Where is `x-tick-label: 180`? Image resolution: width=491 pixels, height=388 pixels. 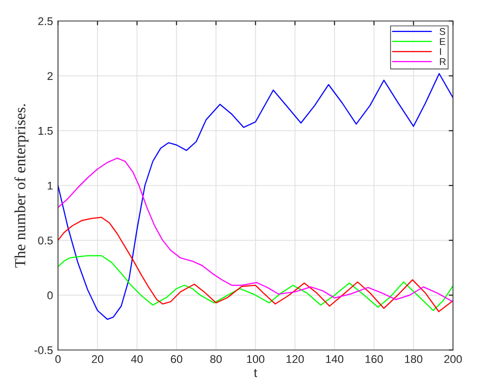
x-tick-label: 180 is located at coordinates (413, 359).